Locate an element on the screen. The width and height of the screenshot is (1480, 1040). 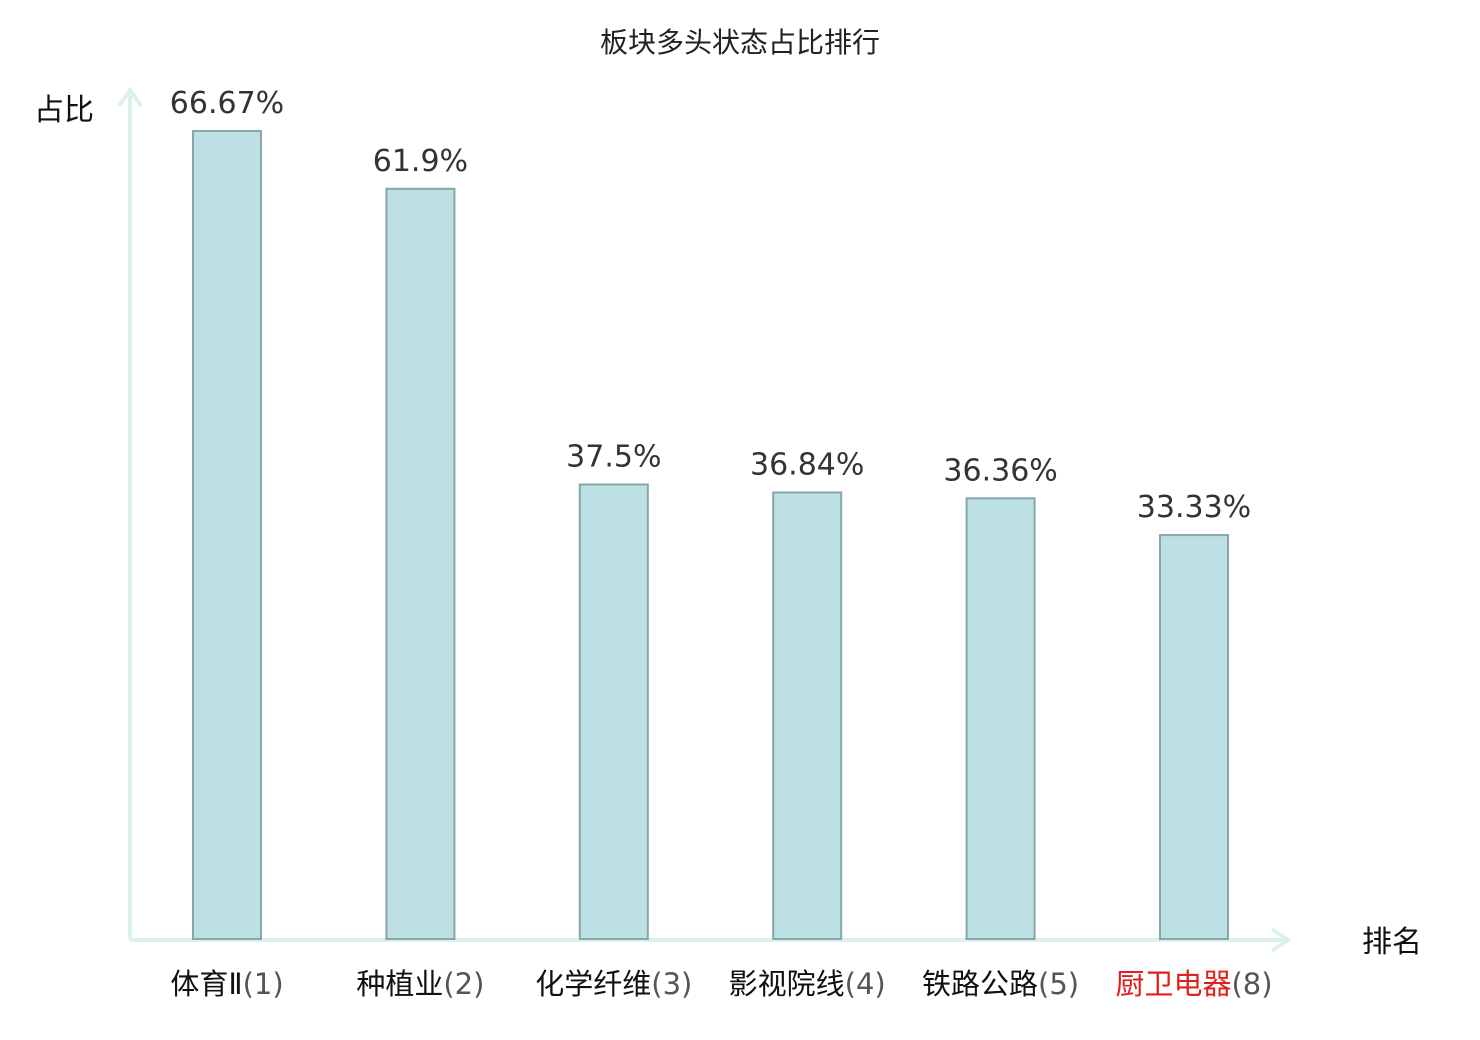
x-tick-label: 厨卫电器(8) is located at coordinates (1193, 984).